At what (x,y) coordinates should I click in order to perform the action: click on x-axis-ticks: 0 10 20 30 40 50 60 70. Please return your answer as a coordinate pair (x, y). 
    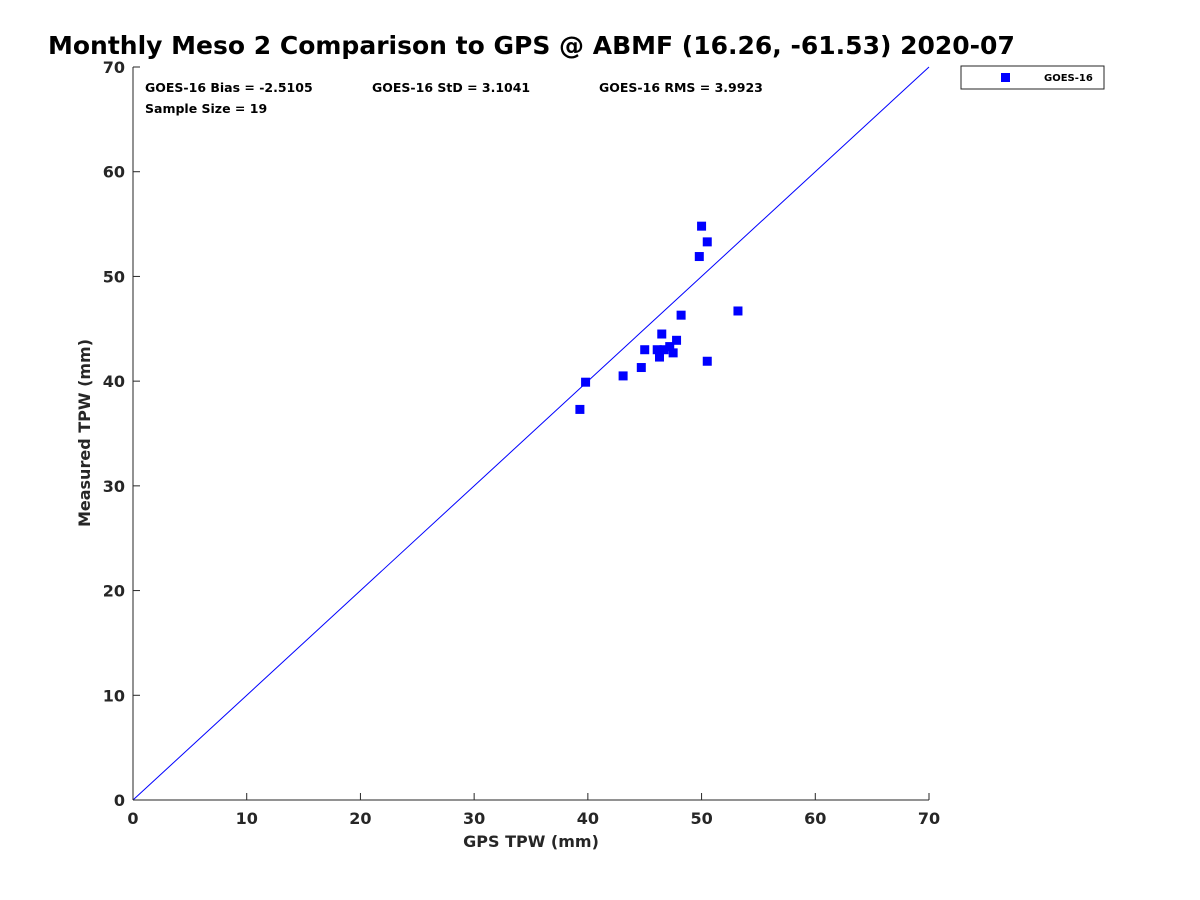
    Looking at the image, I should click on (533, 810).